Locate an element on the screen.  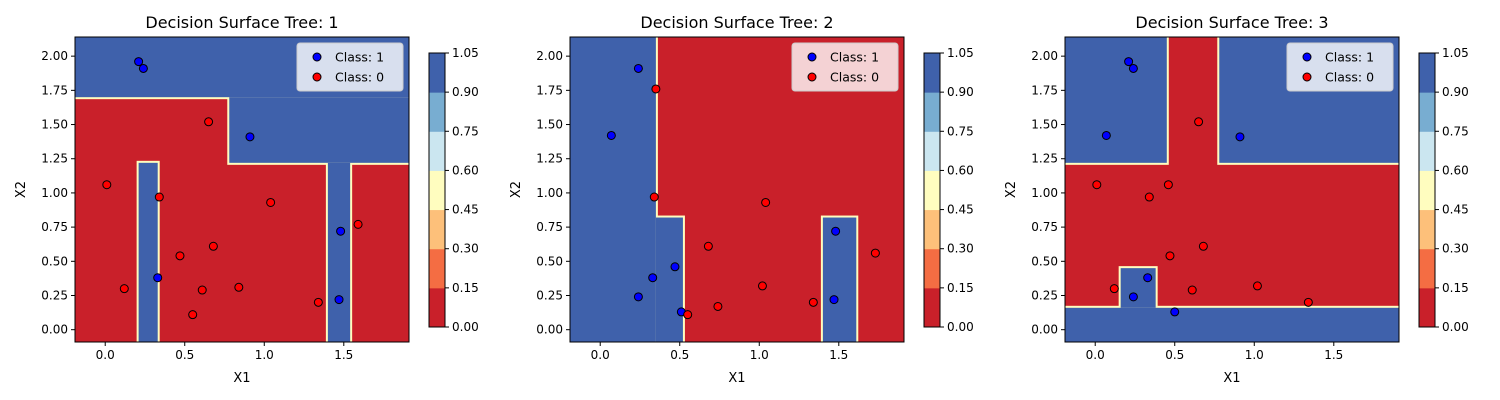
colorbar-tick-label: 0.00 is located at coordinates (1455, 327).